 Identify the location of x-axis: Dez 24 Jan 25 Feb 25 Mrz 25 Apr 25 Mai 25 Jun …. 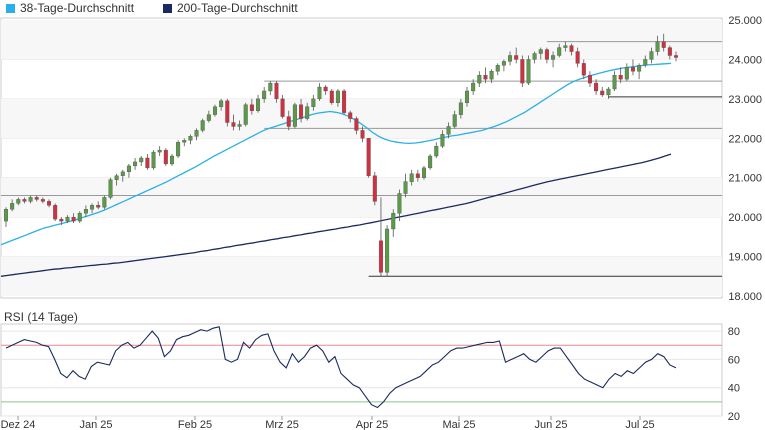
(328, 423).